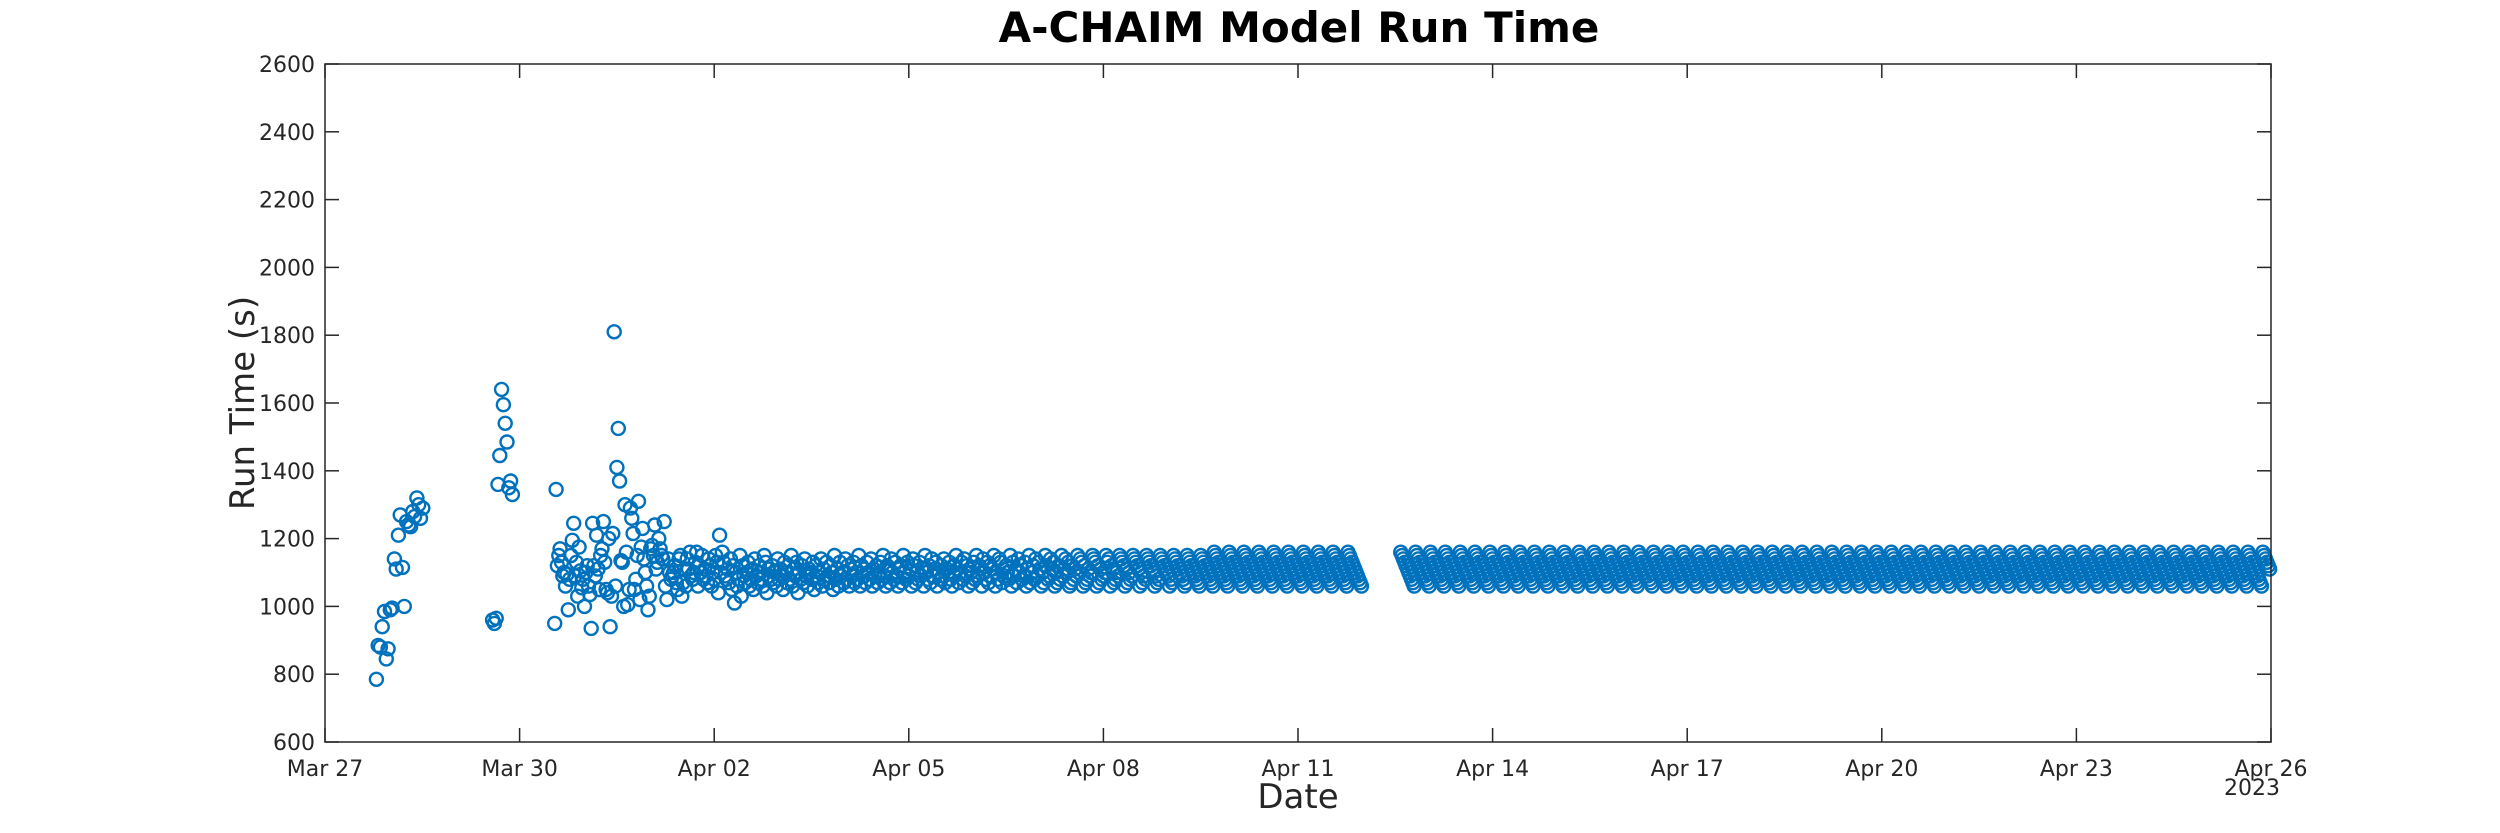 The height and width of the screenshot is (833, 2500). Describe the element at coordinates (2270, 769) in the screenshot. I see `x-tick-label: Apr 26` at that location.